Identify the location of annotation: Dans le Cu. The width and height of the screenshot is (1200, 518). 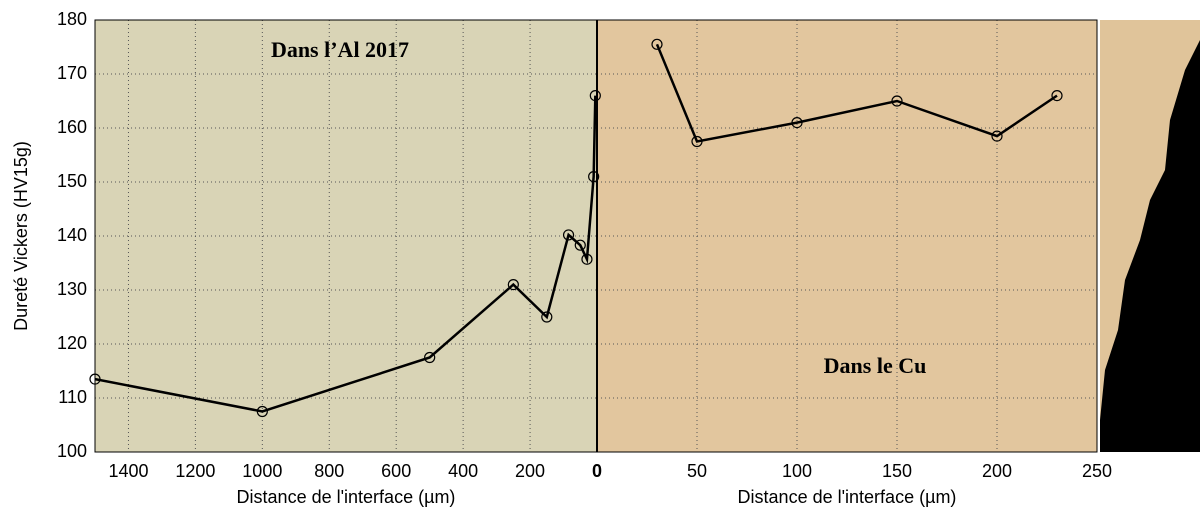
(875, 365).